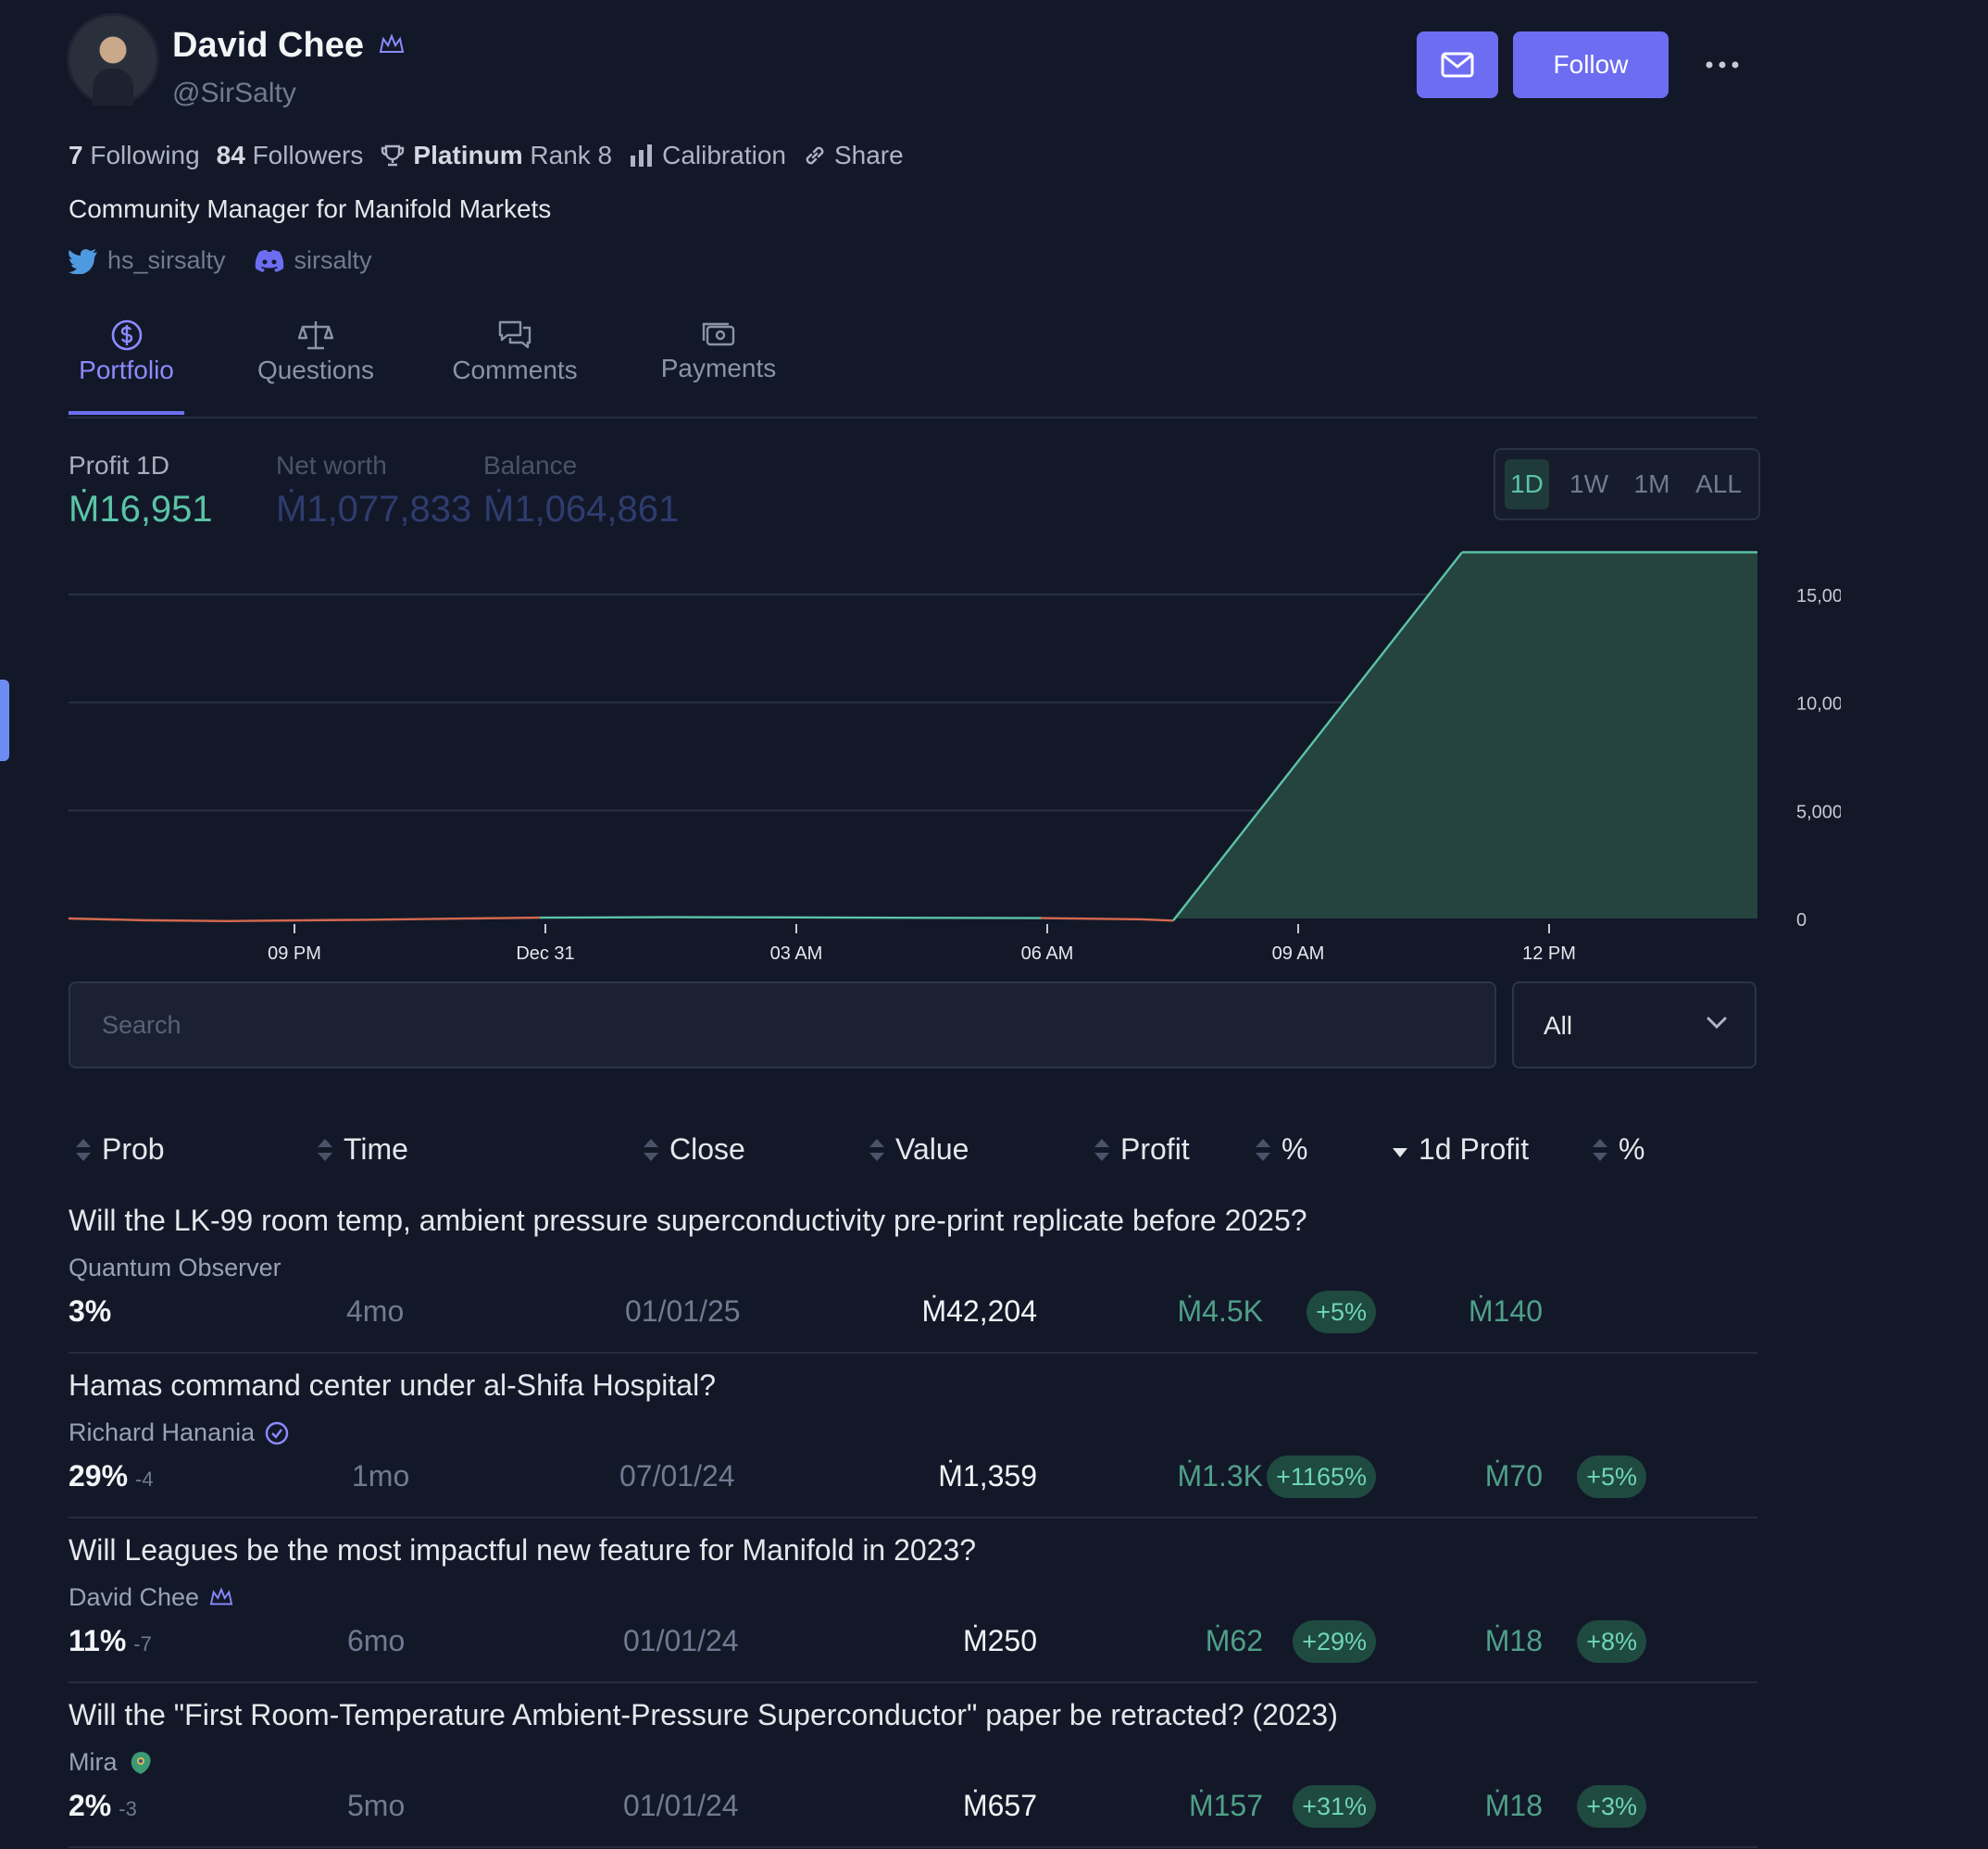 The image size is (1988, 1849). Describe the element at coordinates (126, 370) in the screenshot. I see `tab-portfolio-label: Portfolio` at that location.